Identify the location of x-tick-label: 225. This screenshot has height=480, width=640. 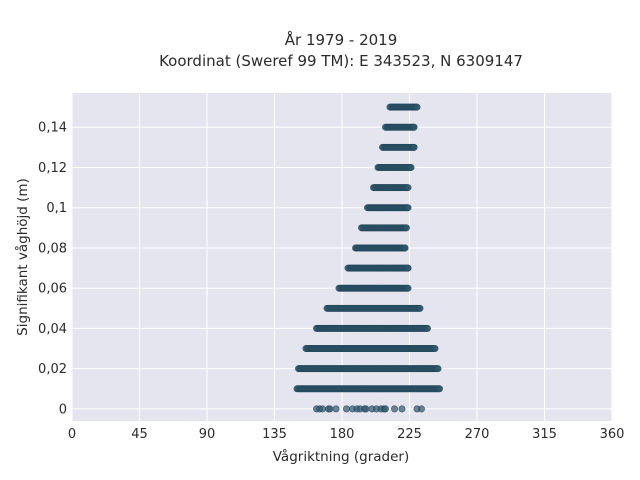
(409, 434).